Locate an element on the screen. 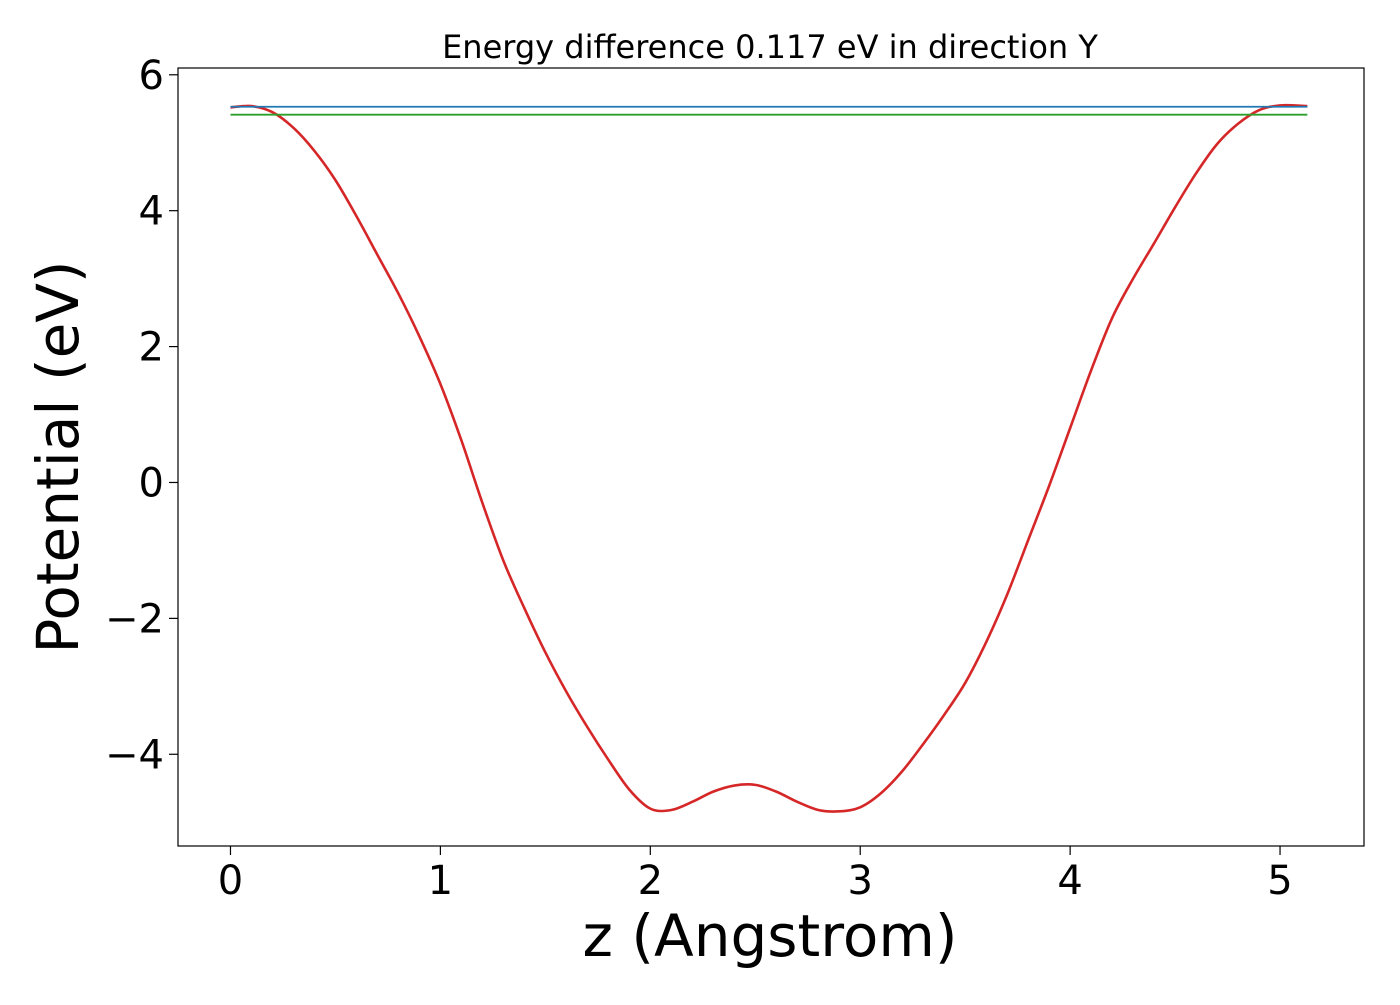 The width and height of the screenshot is (1400, 1005). x-tick-label: 0 is located at coordinates (230, 881).